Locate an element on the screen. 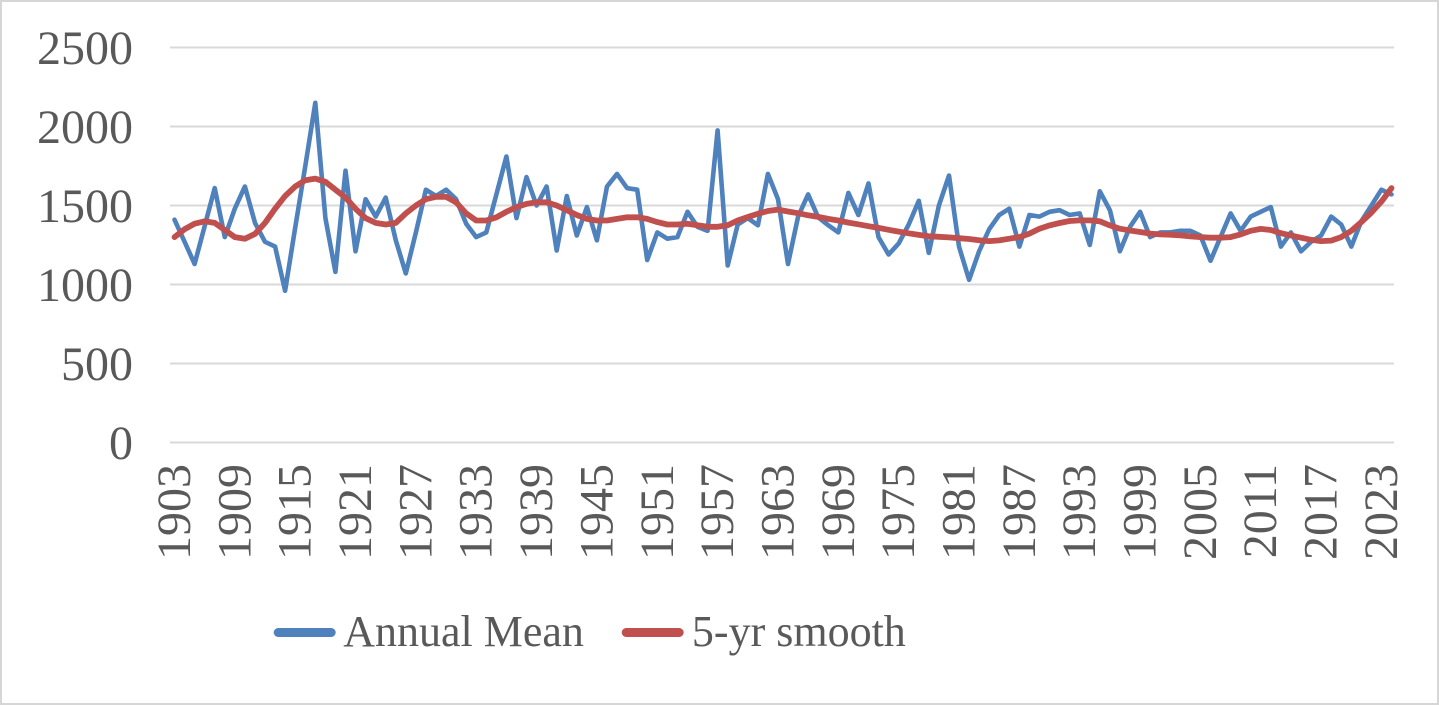  legend: Annual Mean 5-yr smooth is located at coordinates (589, 632).